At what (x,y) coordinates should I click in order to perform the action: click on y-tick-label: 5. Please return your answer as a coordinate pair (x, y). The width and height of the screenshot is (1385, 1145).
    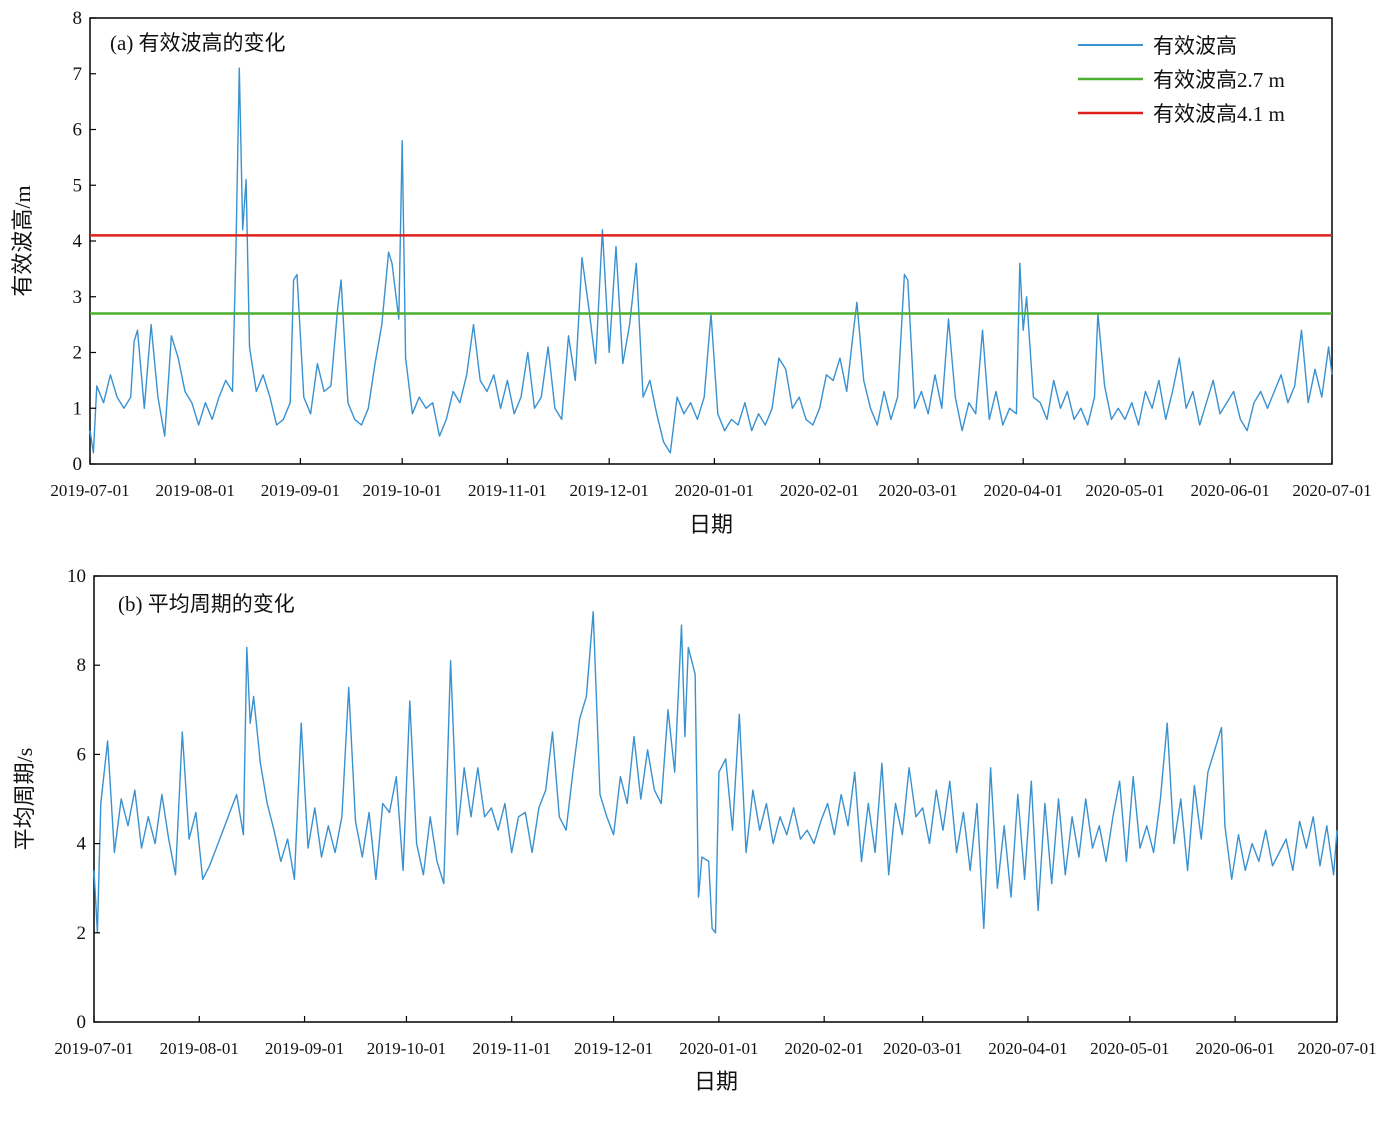
    Looking at the image, I should click on (78, 185).